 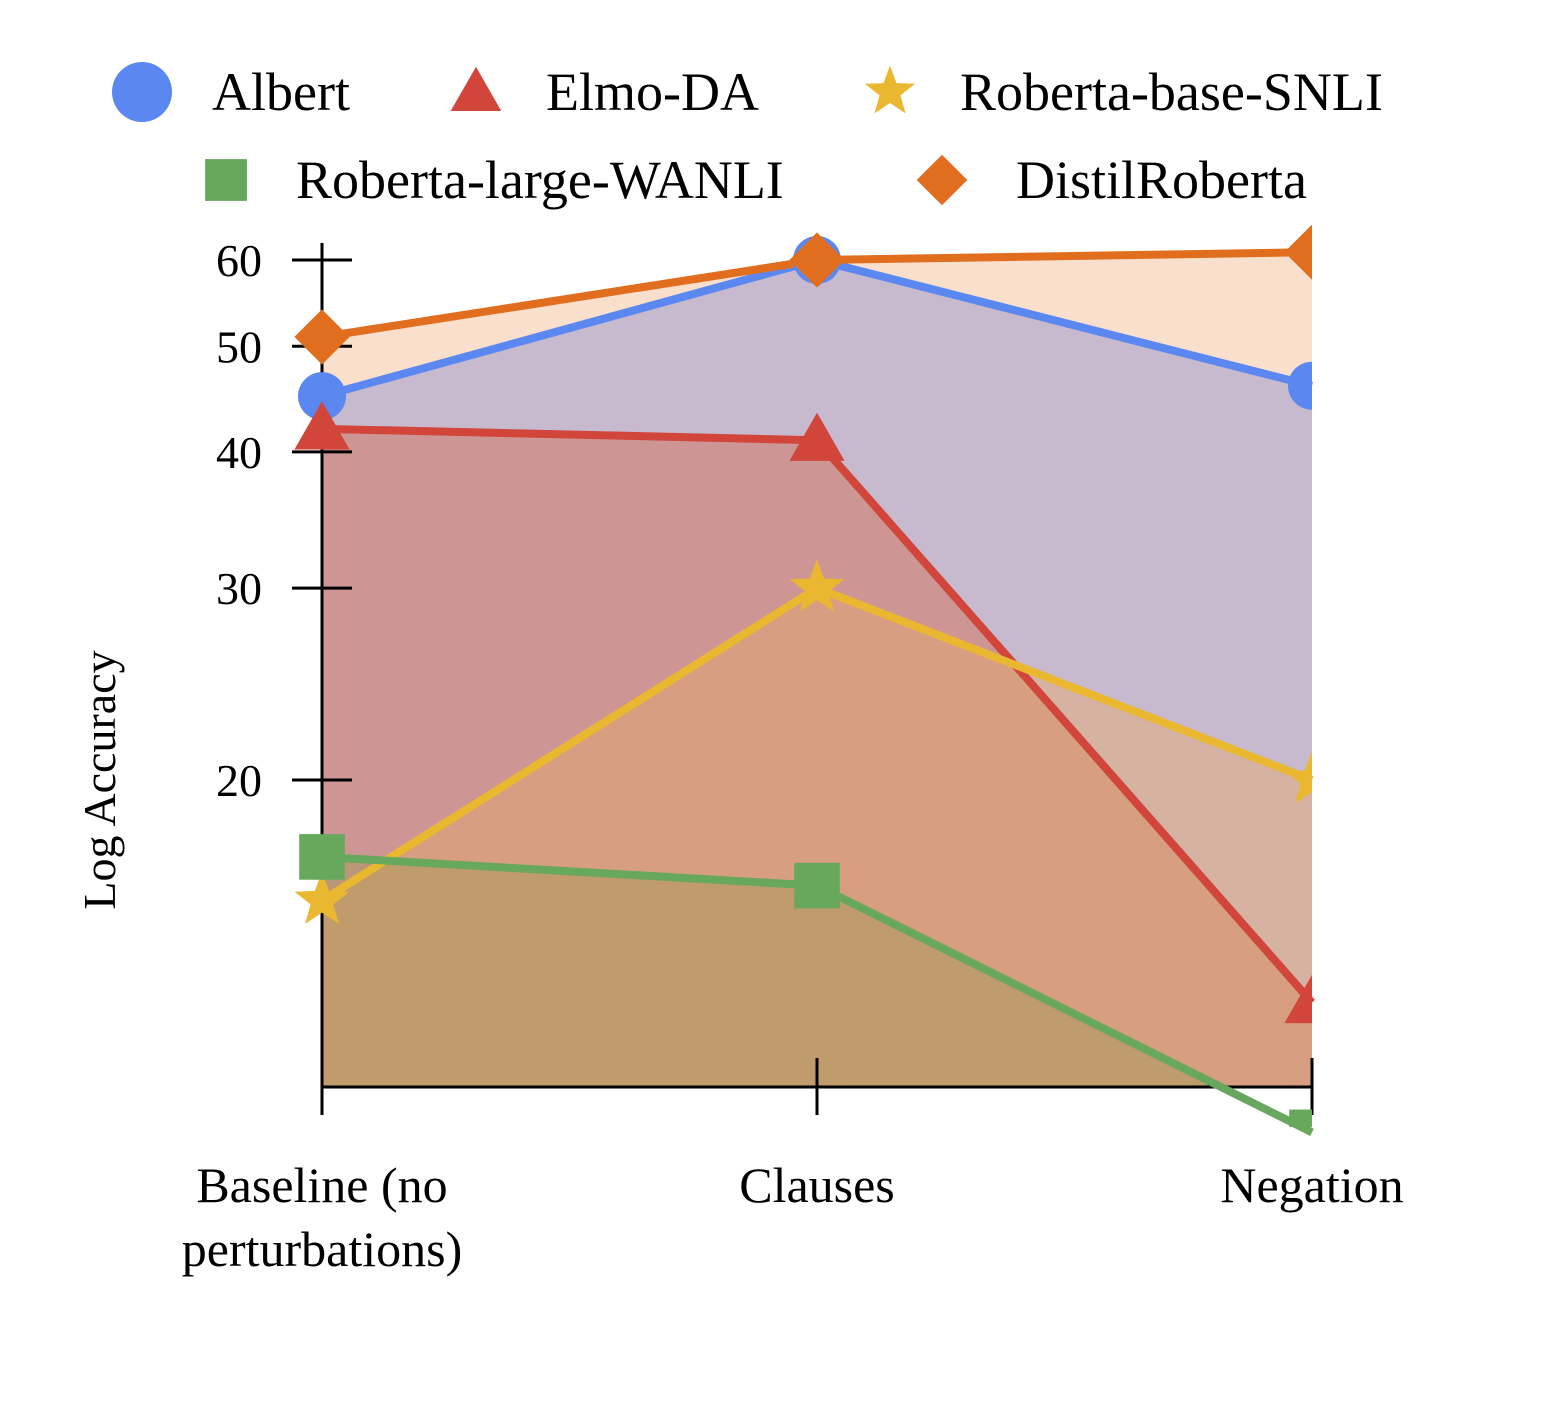 What do you see at coordinates (239, 452) in the screenshot?
I see `y-tick-label: 40` at bounding box center [239, 452].